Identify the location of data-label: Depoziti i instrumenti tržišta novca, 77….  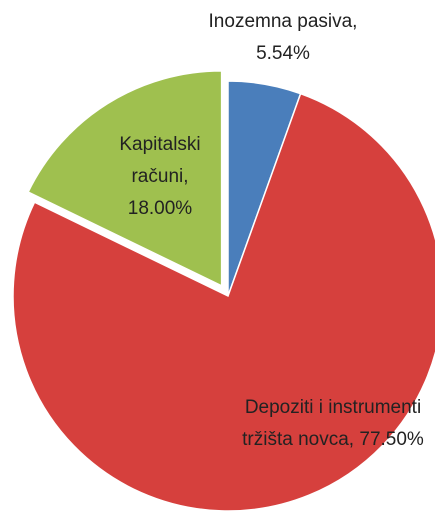
(333, 424).